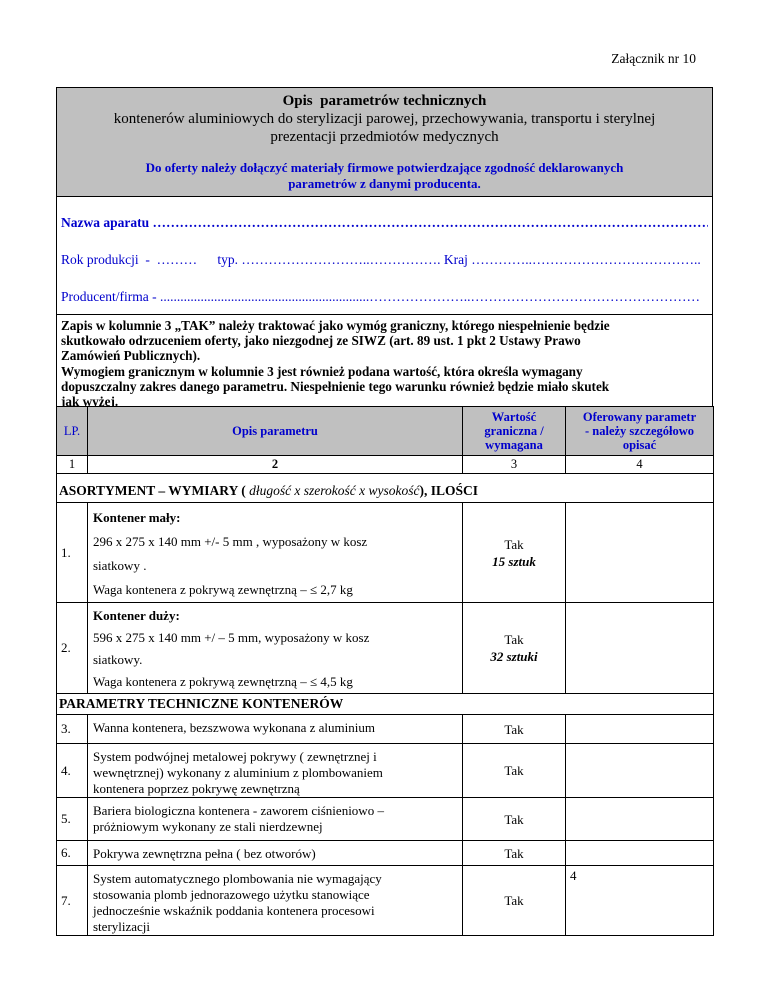 The width and height of the screenshot is (768, 994). What do you see at coordinates (639, 464) in the screenshot?
I see `column-number-4: 4` at bounding box center [639, 464].